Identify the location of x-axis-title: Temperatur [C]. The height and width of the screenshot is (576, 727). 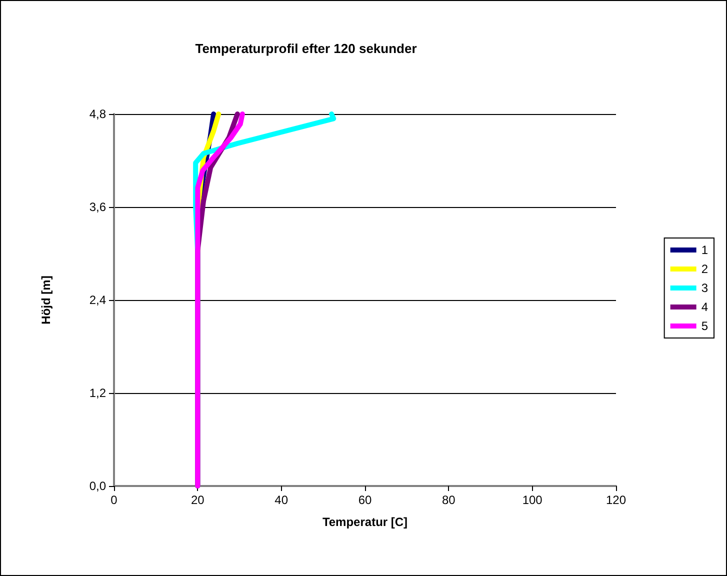
(365, 522).